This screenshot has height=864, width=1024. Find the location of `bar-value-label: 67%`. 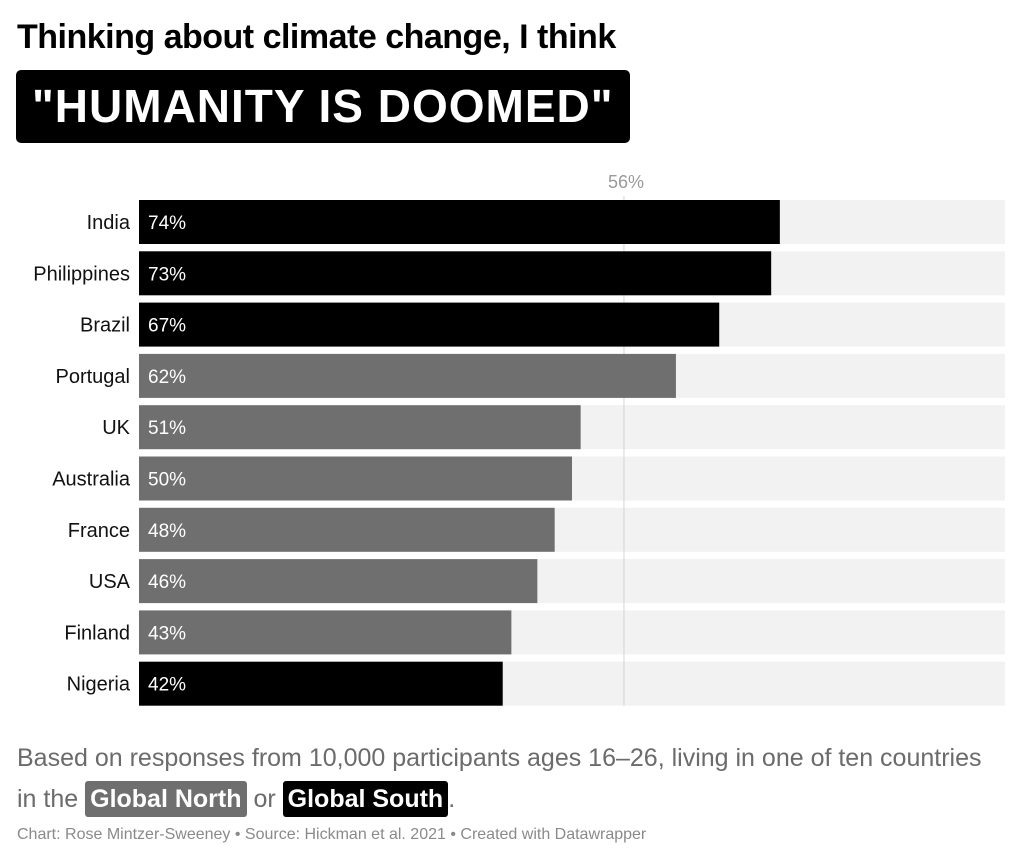

bar-value-label: 67% is located at coordinates (167, 326).